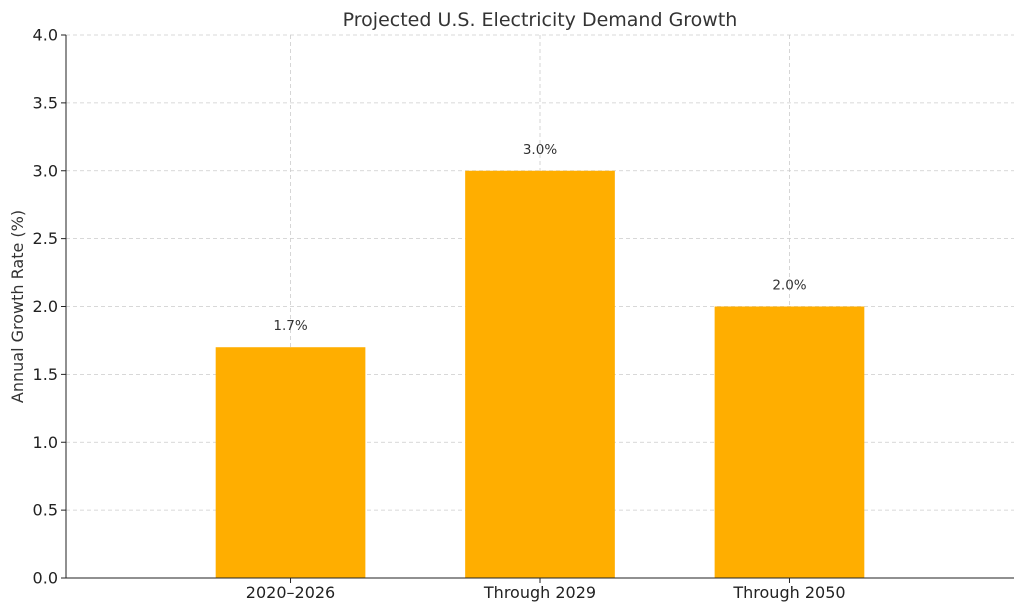 The height and width of the screenshot is (611, 1024). Describe the element at coordinates (45, 578) in the screenshot. I see `y-tick-label: 0.0` at that location.